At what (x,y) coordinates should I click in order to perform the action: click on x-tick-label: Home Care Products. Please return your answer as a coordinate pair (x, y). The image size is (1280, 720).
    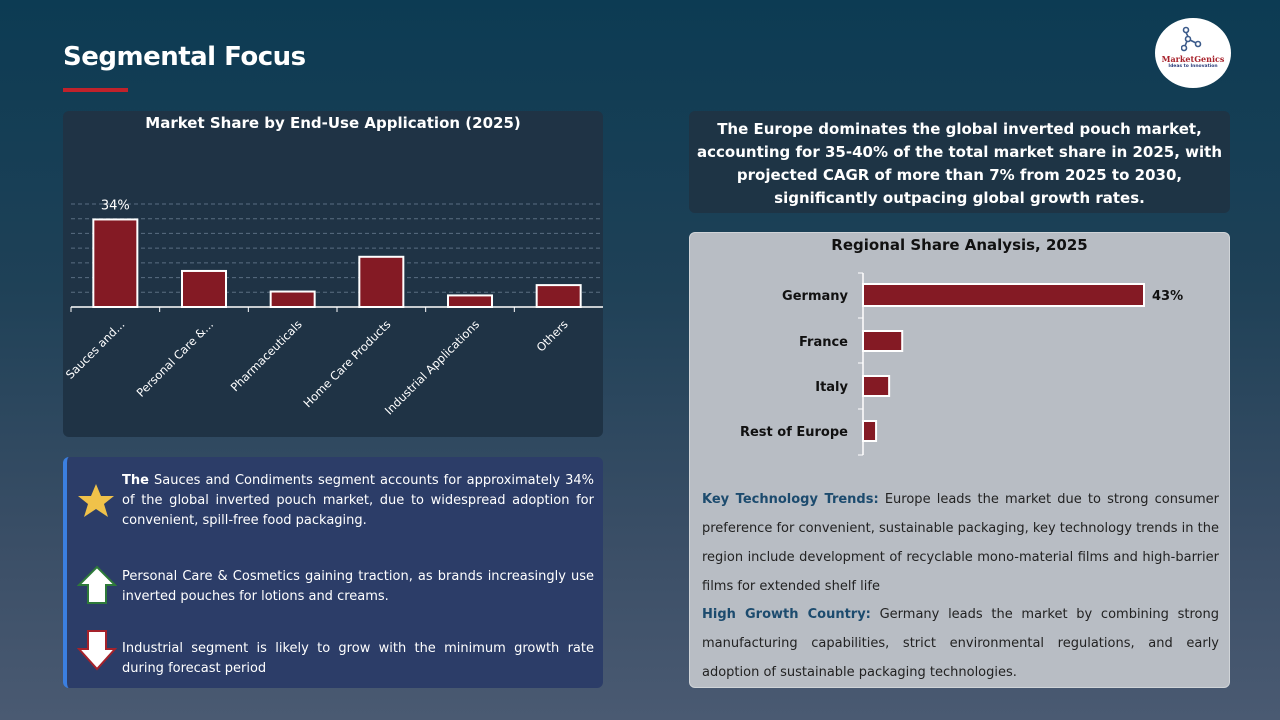
    Looking at the image, I should click on (346, 363).